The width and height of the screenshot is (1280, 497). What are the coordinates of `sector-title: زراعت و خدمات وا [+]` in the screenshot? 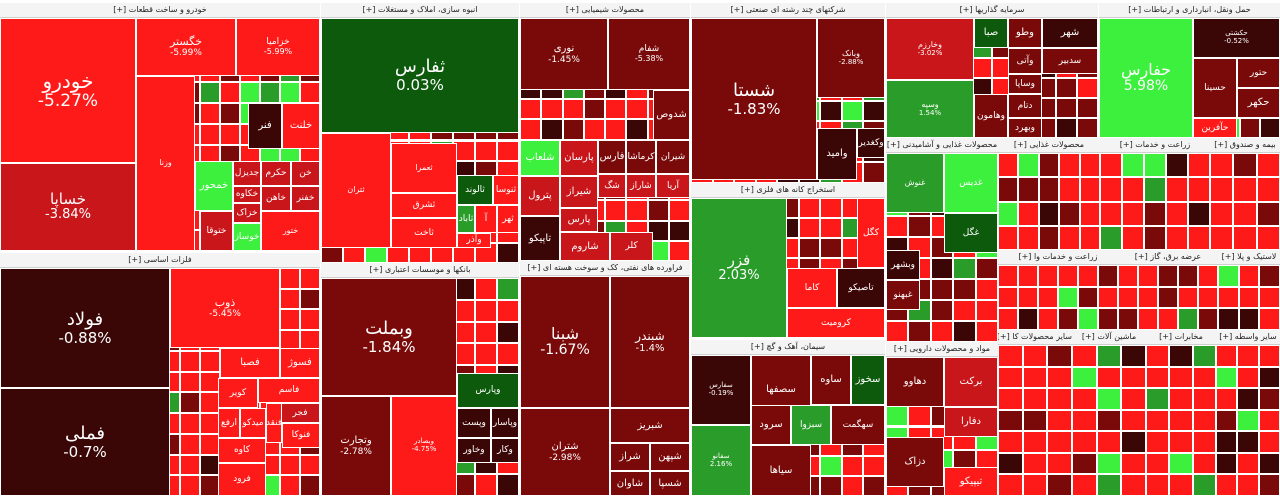 It's located at (1058, 257).